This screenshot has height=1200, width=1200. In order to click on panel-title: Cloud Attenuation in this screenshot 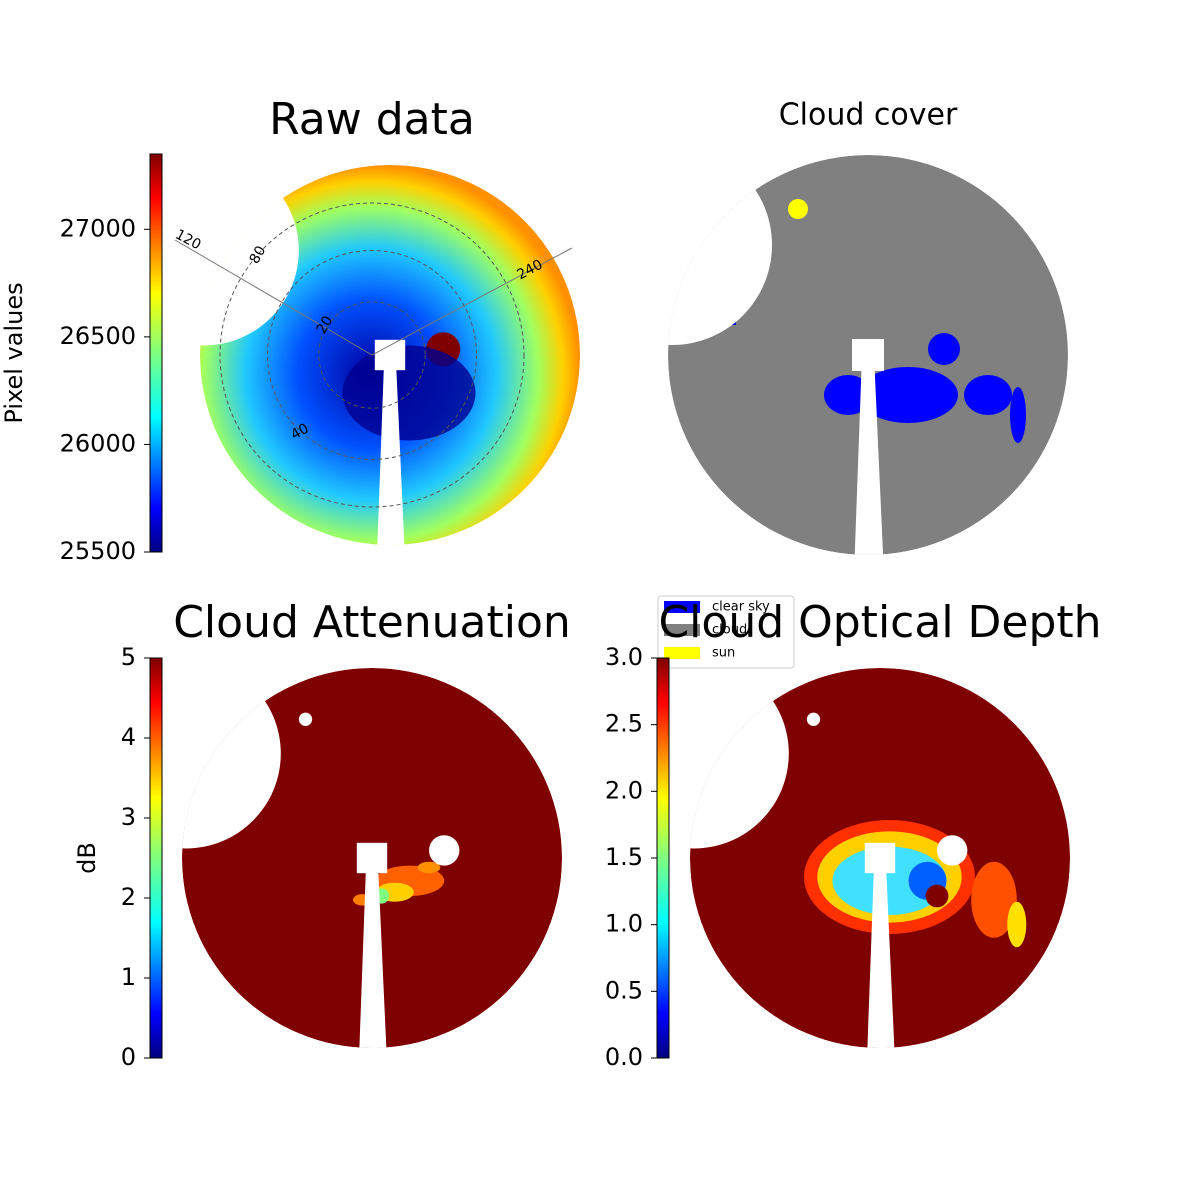, I will do `click(372, 622)`.